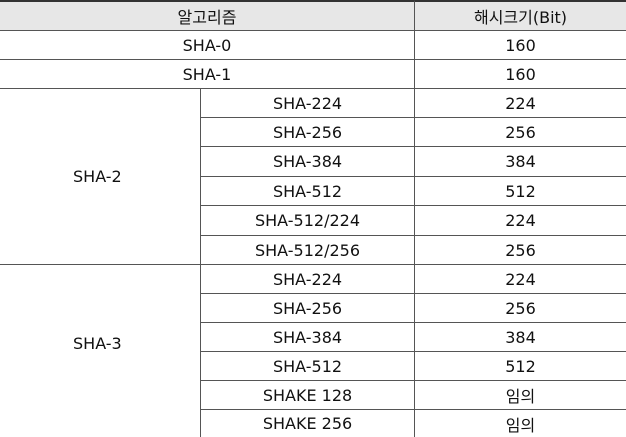  What do you see at coordinates (308, 423) in the screenshot?
I see `variant-cell: SHAKE 256` at bounding box center [308, 423].